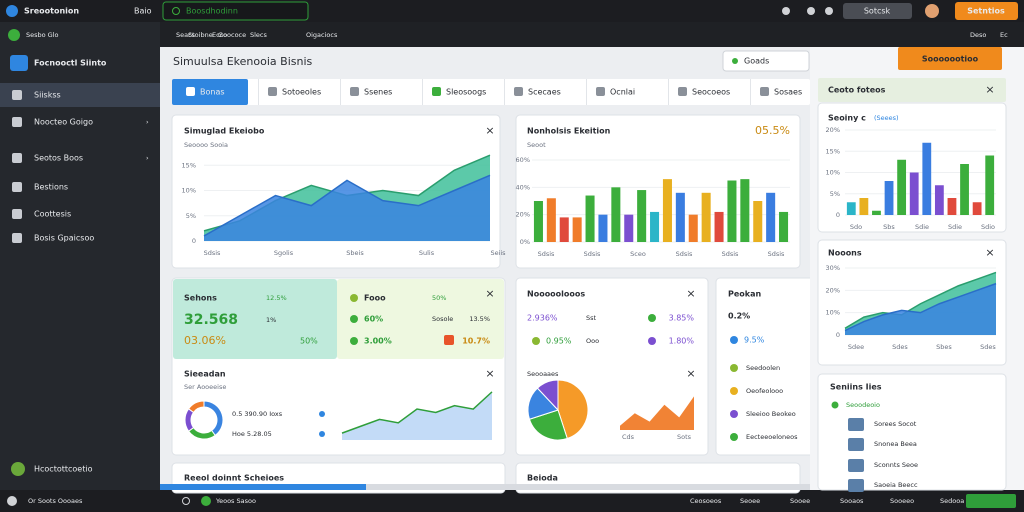  I want to click on list-item: Snonea Beea, so click(895, 444).